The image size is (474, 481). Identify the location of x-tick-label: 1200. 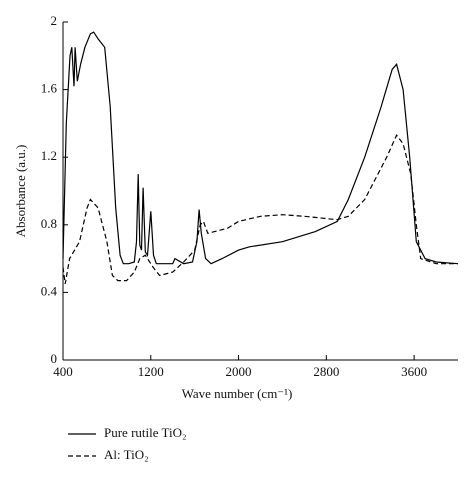
(151, 371).